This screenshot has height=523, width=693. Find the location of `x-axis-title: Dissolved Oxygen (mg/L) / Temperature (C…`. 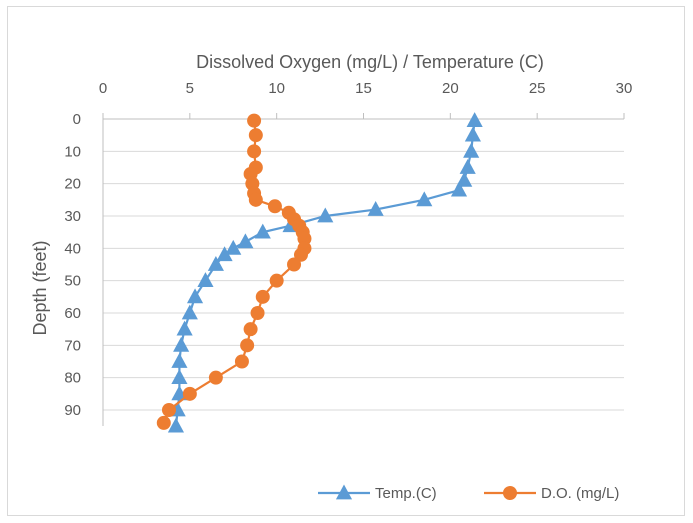

x-axis-title: Dissolved Oxygen (mg/L) / Temperature (C… is located at coordinates (370, 62).